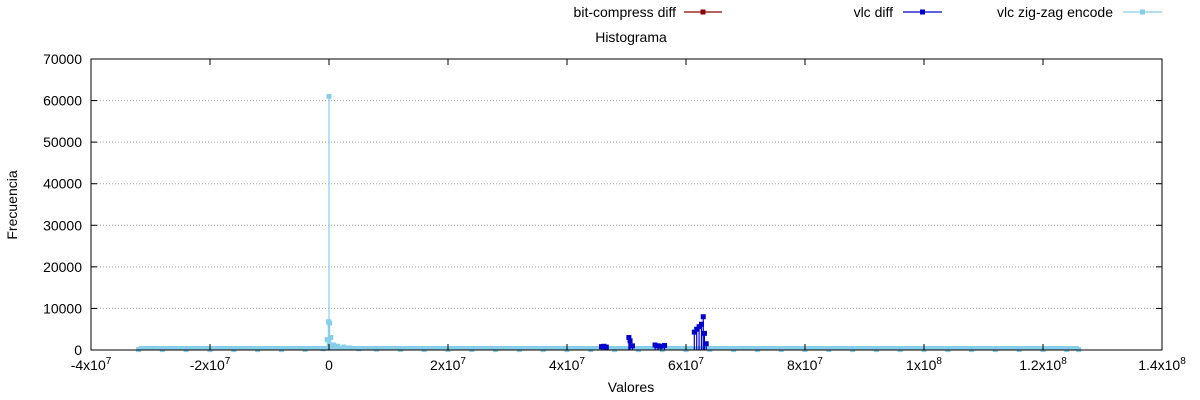 The image size is (1200, 400). What do you see at coordinates (62, 225) in the screenshot?
I see `y-tick-label: 30000` at bounding box center [62, 225].